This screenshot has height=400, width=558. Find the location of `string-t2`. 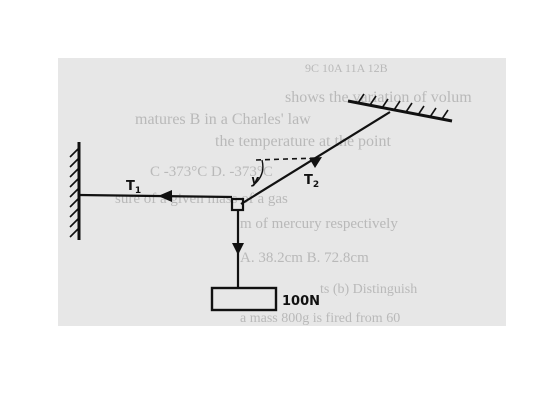

string-t2 is located at coordinates (315, 158).